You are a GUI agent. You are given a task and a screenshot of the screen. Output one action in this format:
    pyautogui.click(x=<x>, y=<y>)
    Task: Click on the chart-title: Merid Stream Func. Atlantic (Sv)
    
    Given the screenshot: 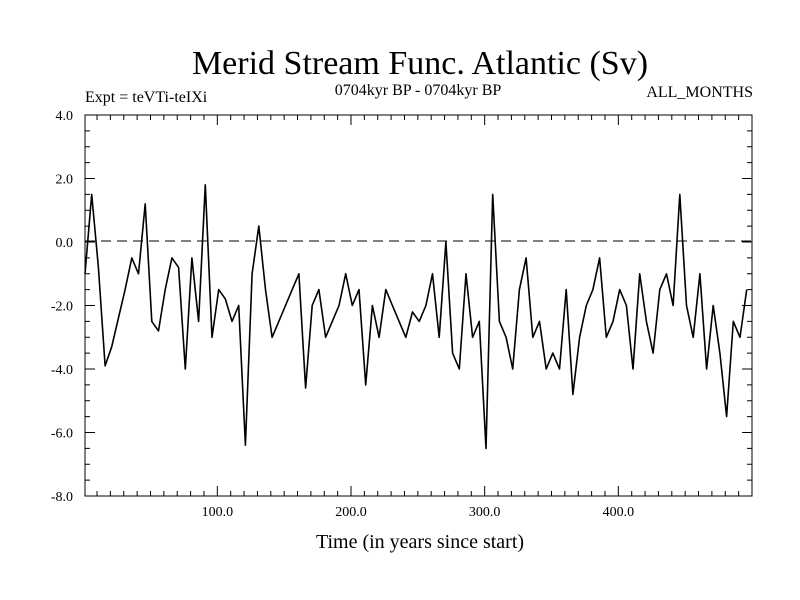 What is the action you would take?
    pyautogui.click(x=420, y=63)
    